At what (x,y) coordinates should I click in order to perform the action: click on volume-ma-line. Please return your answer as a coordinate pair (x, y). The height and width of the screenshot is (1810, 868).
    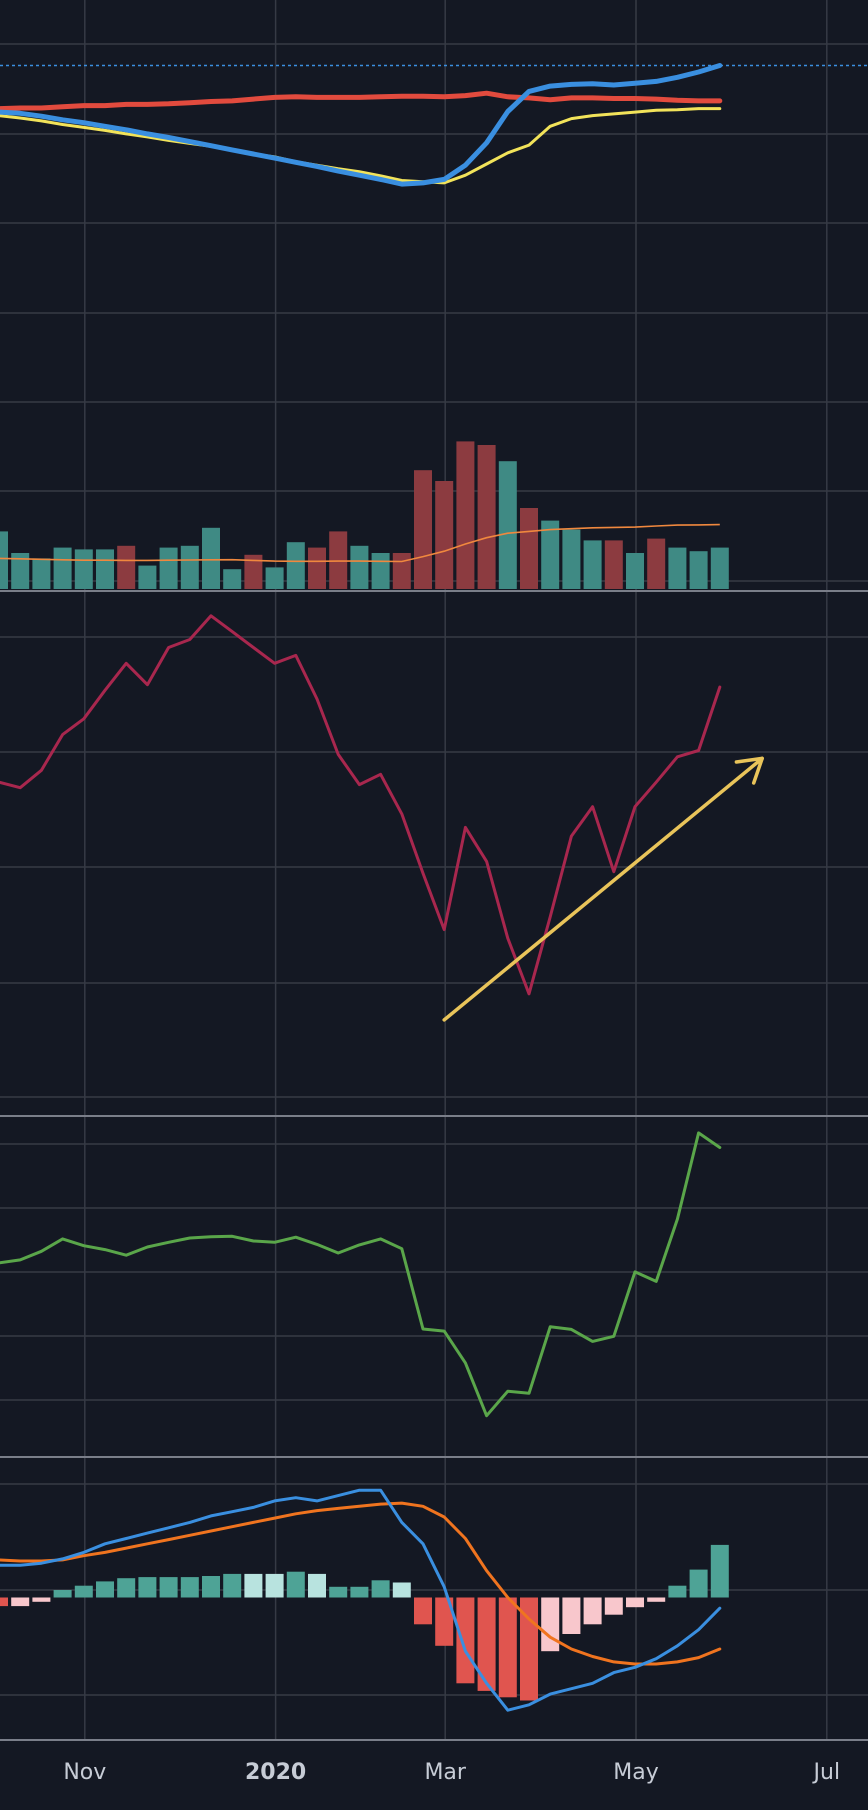
    Looking at the image, I should click on (360, 543).